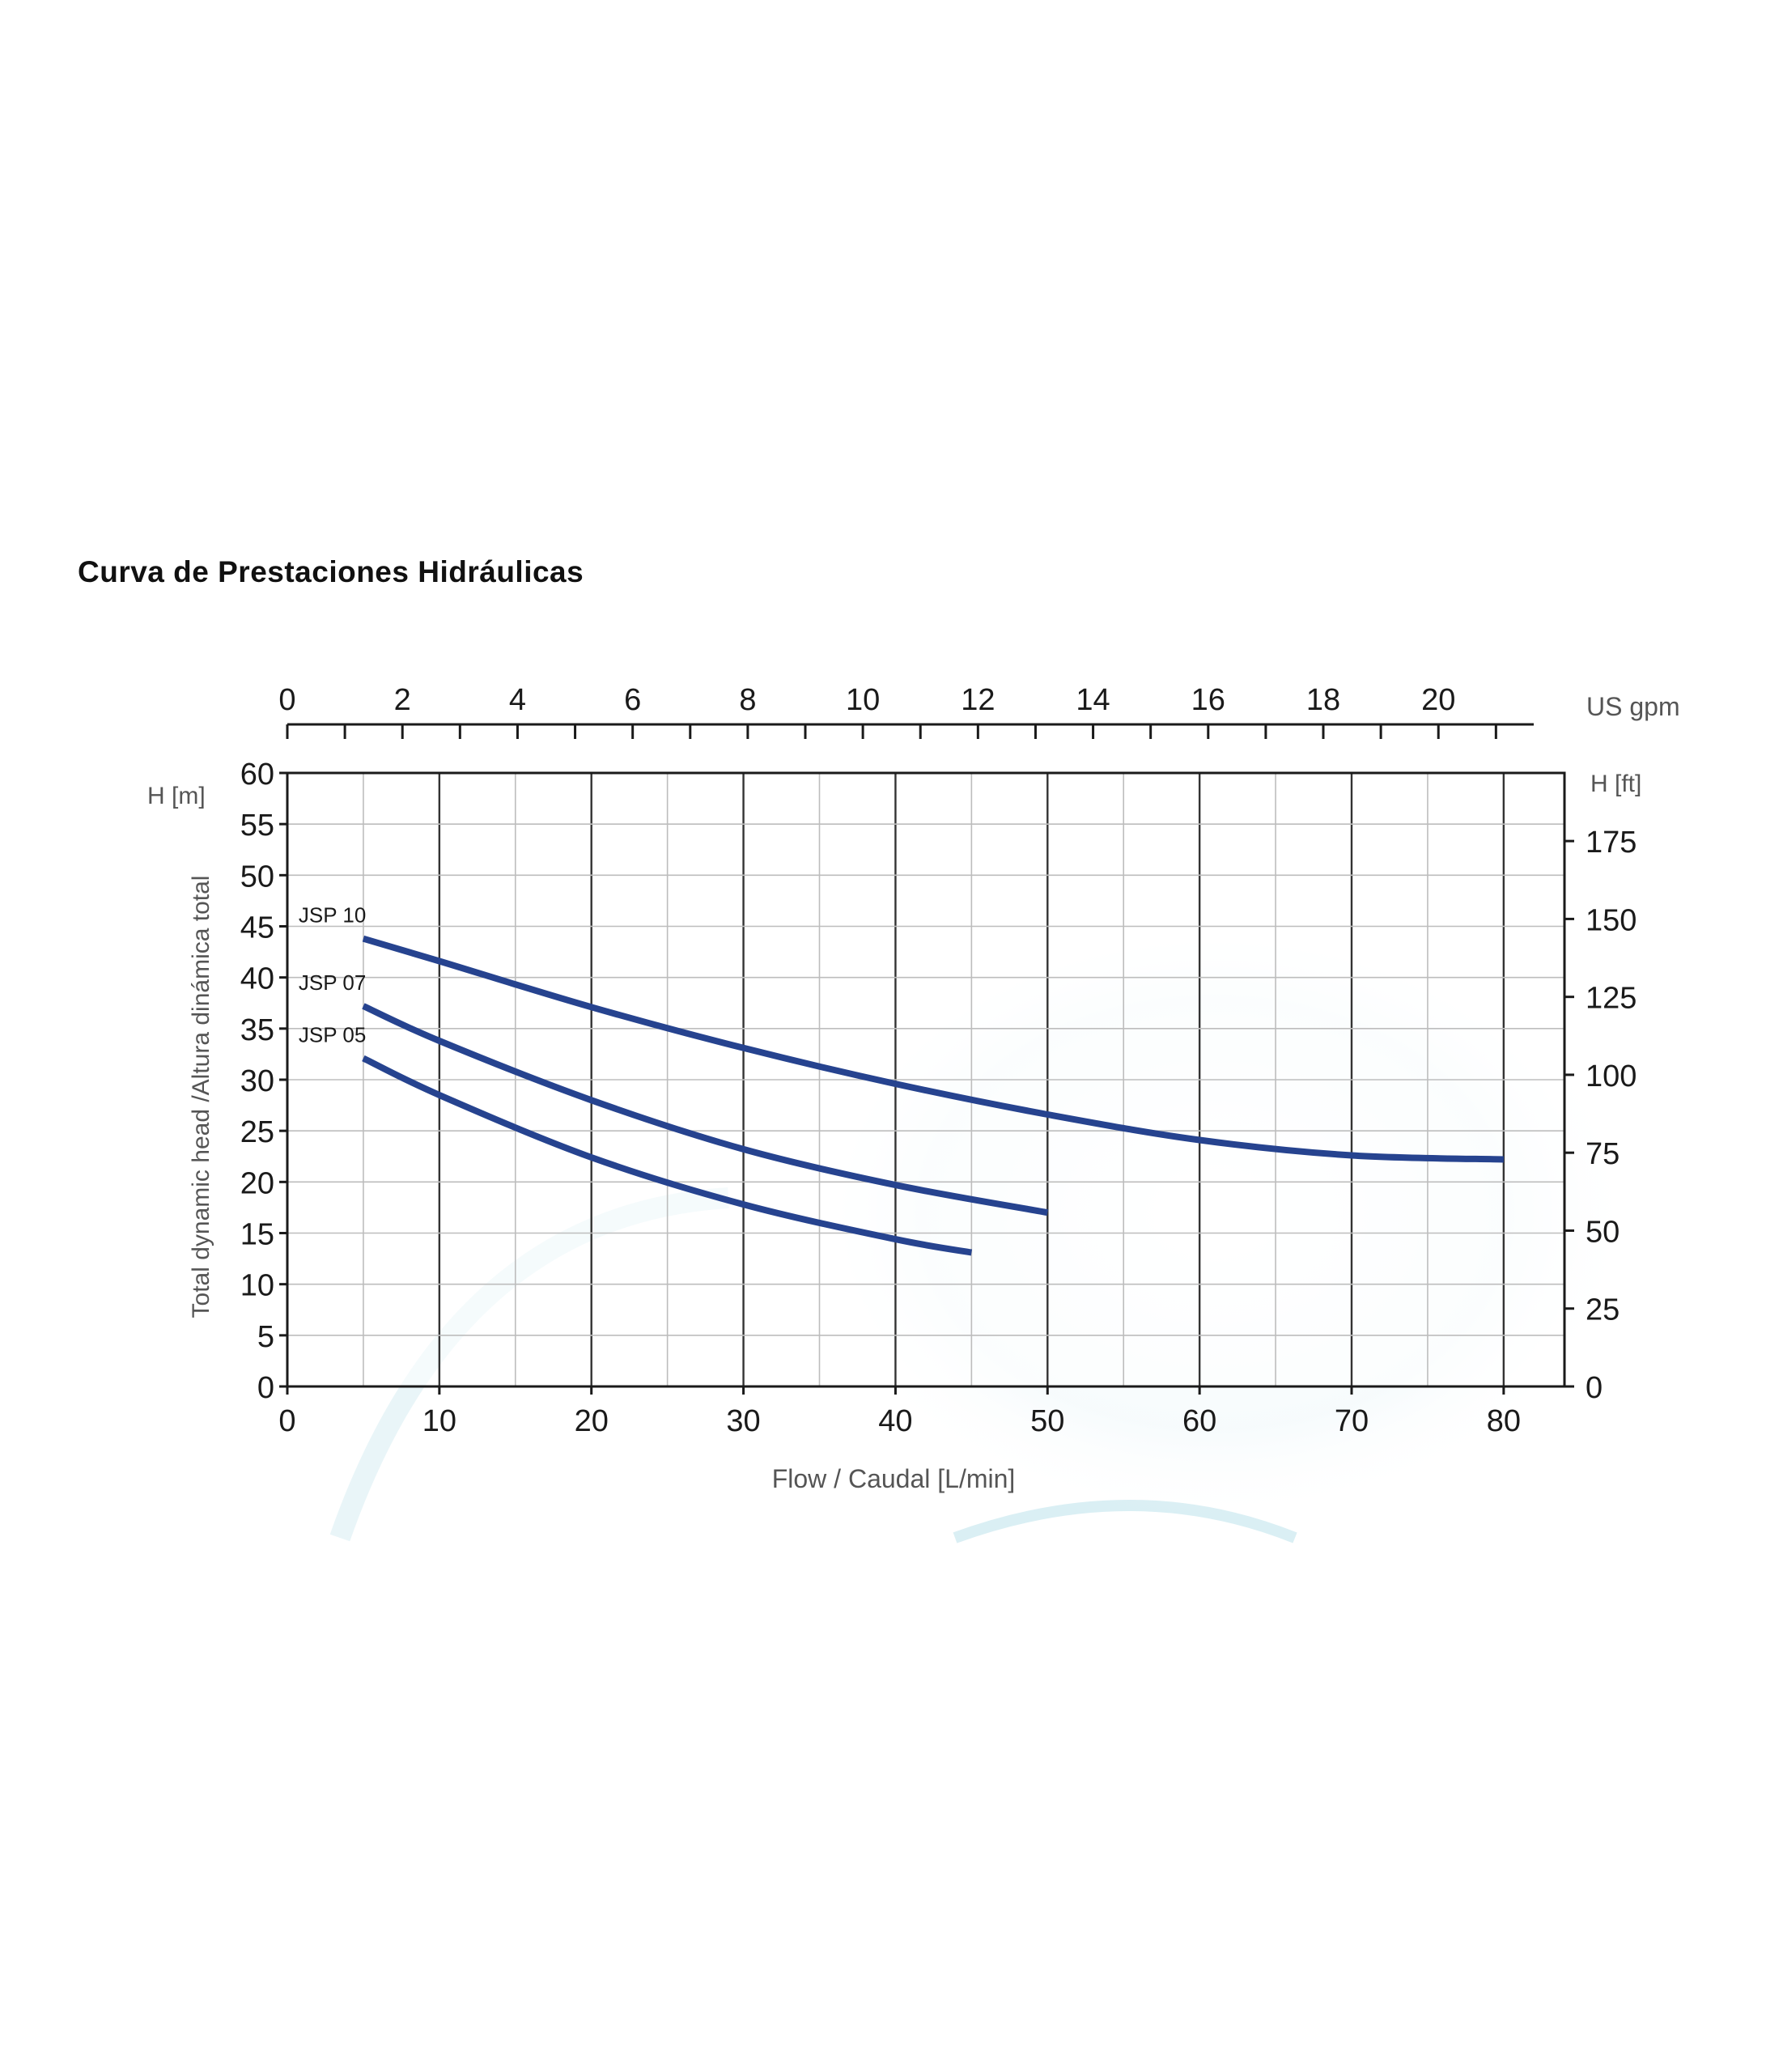 This screenshot has height=2072, width=1783. What do you see at coordinates (257, 775) in the screenshot?
I see `y-tick-label: 60` at bounding box center [257, 775].